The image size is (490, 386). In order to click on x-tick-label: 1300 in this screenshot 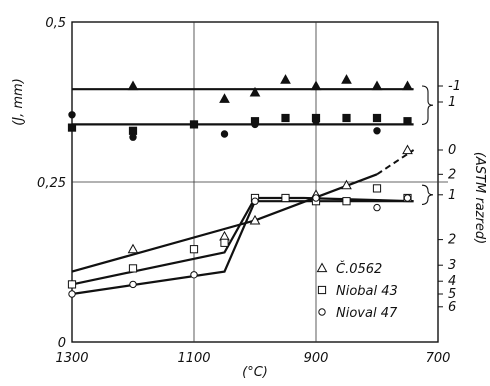, I will do `click(71, 358)`.